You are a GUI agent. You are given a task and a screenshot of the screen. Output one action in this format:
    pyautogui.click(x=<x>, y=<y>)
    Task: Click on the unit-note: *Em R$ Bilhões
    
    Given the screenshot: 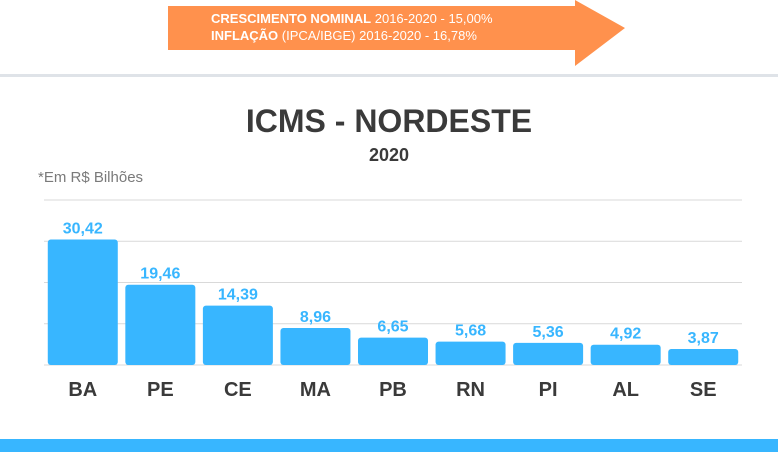 What is the action you would take?
    pyautogui.click(x=91, y=177)
    